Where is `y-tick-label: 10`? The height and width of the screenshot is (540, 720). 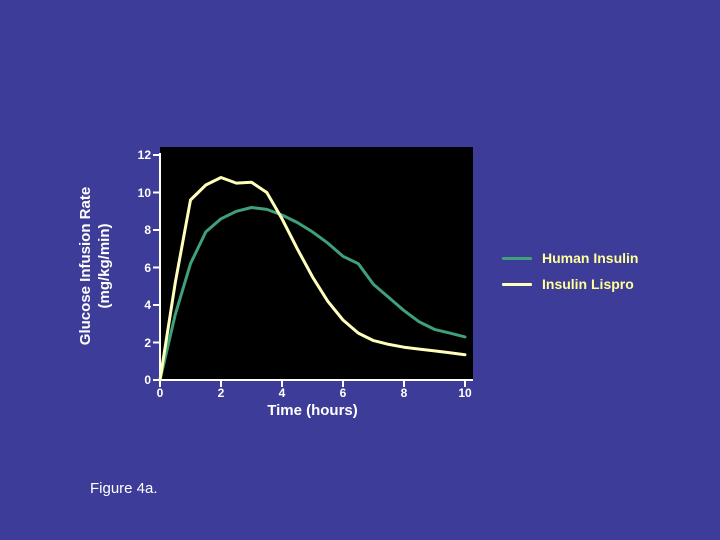
y-tick-label: 10 is located at coordinates (144, 192).